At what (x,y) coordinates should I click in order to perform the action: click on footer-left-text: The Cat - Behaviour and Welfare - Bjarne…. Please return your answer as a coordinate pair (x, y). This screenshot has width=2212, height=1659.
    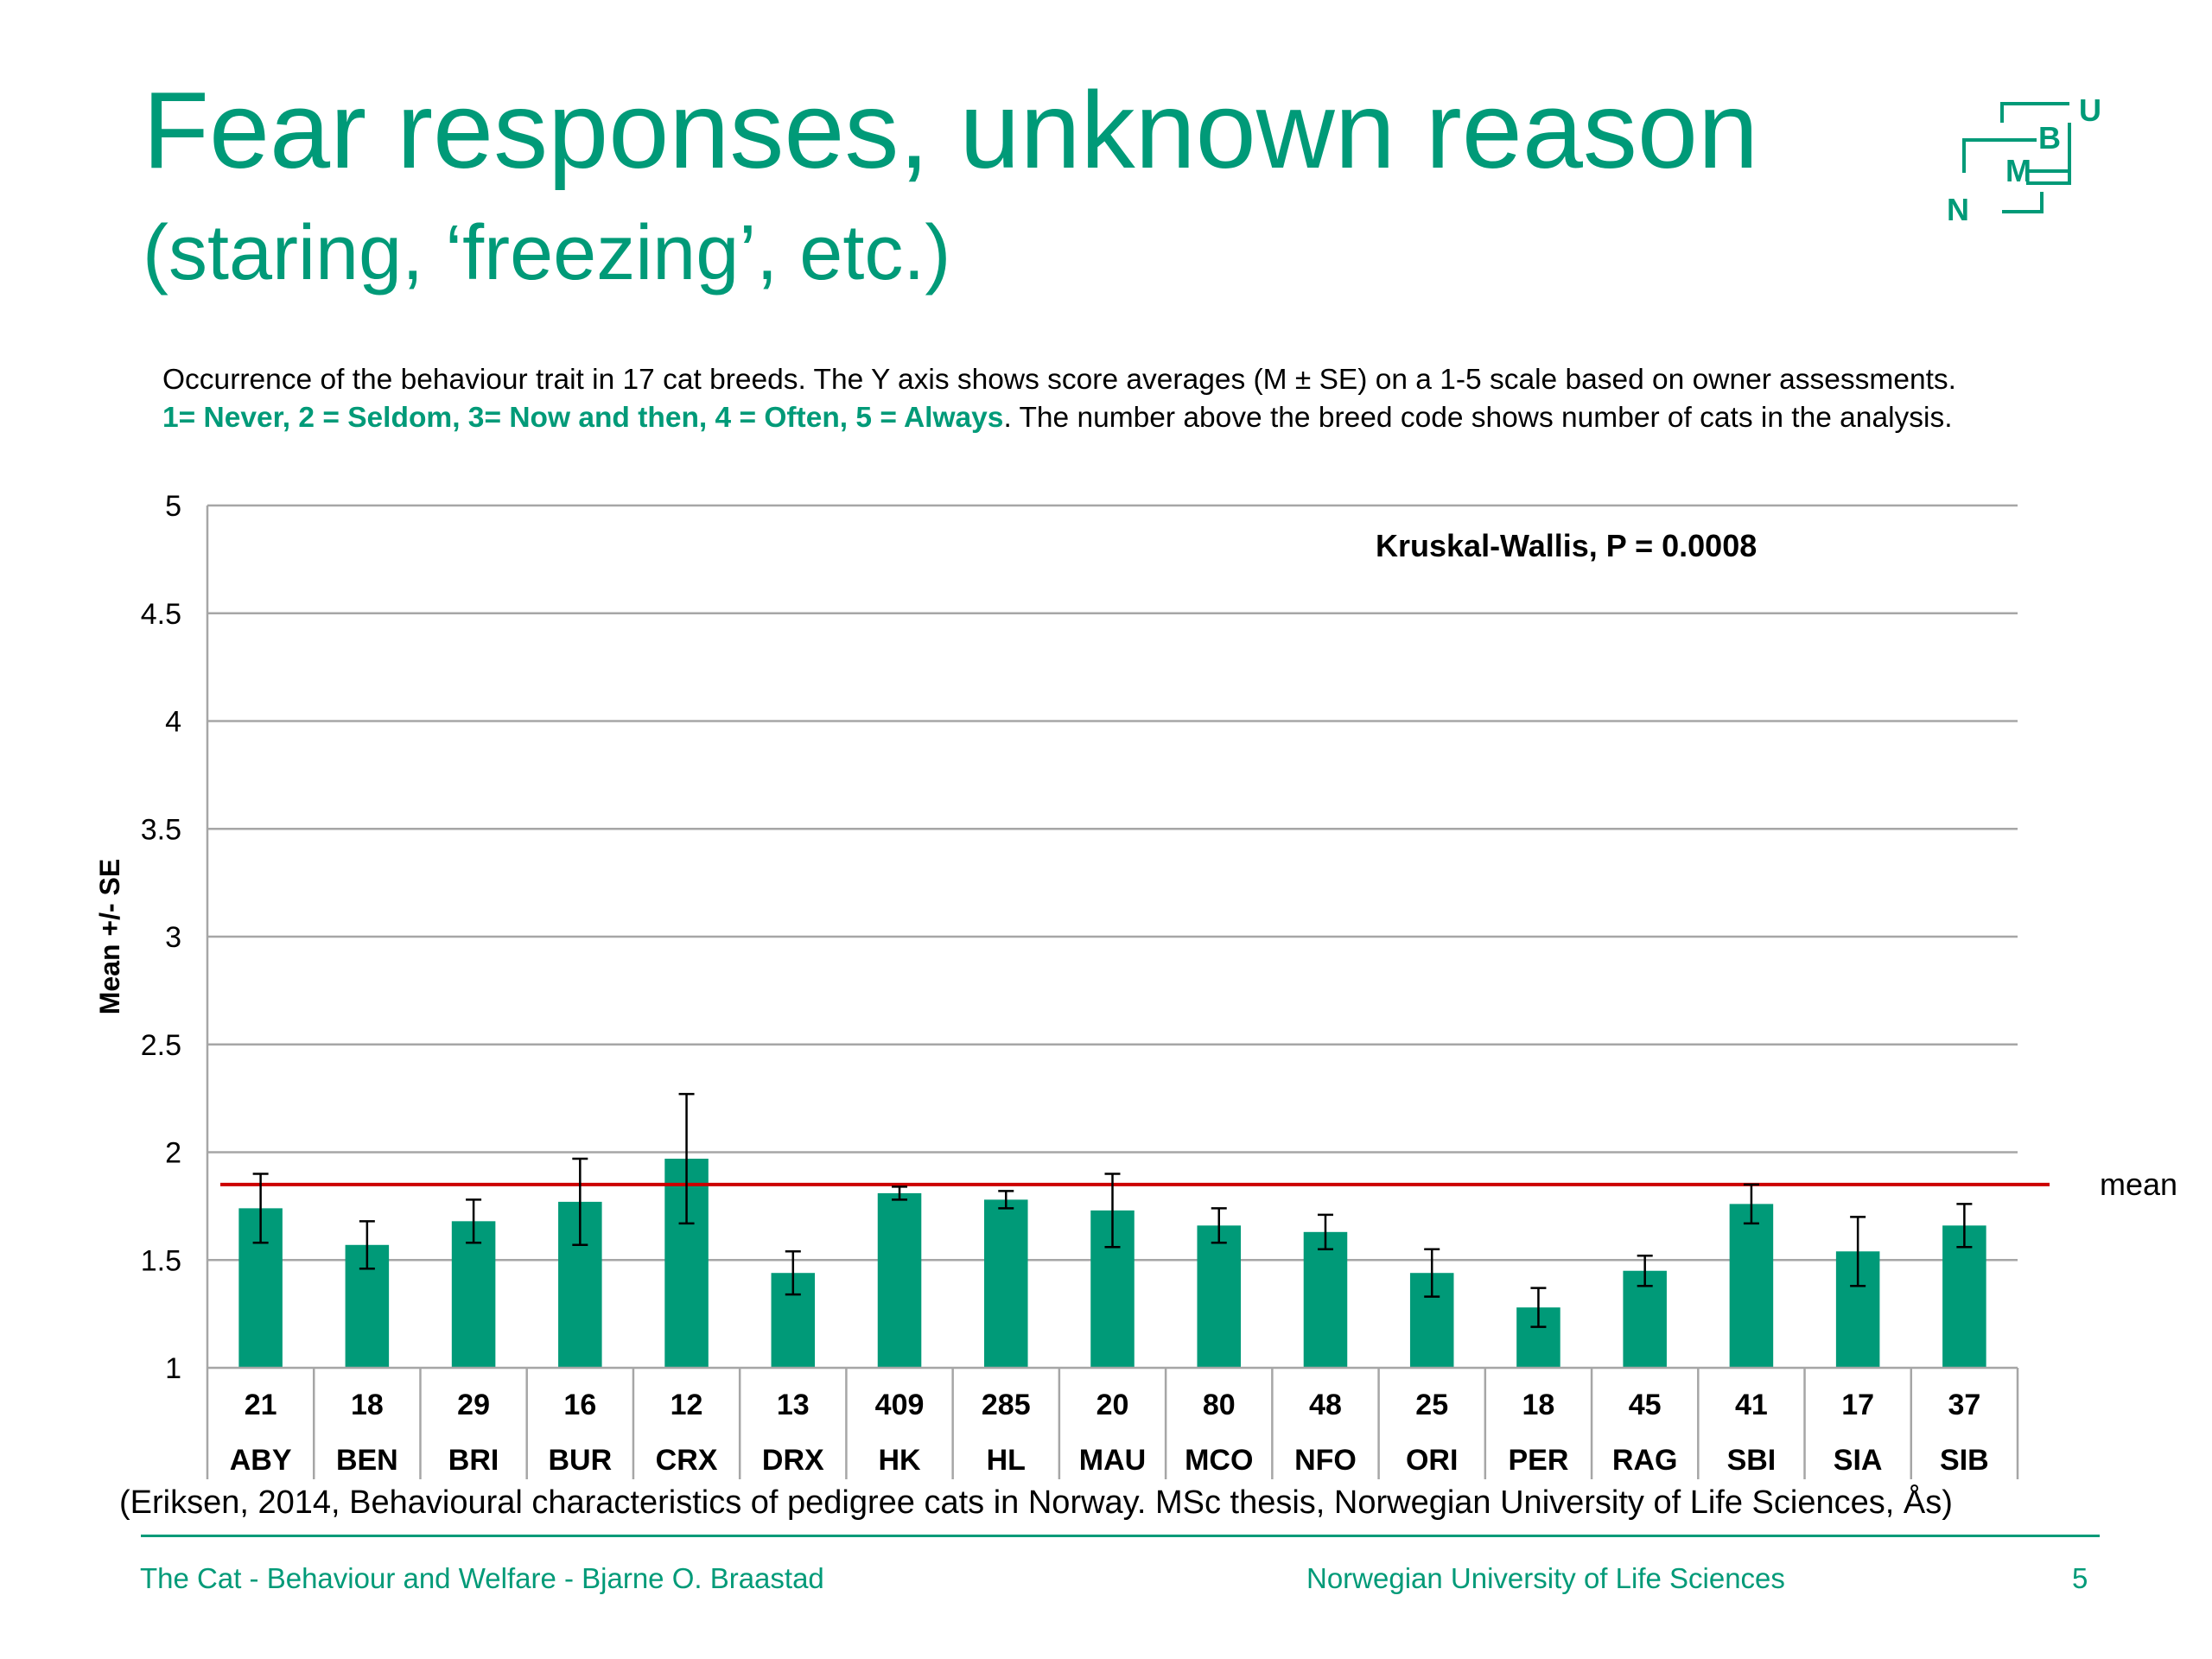
    Looking at the image, I should click on (482, 1578).